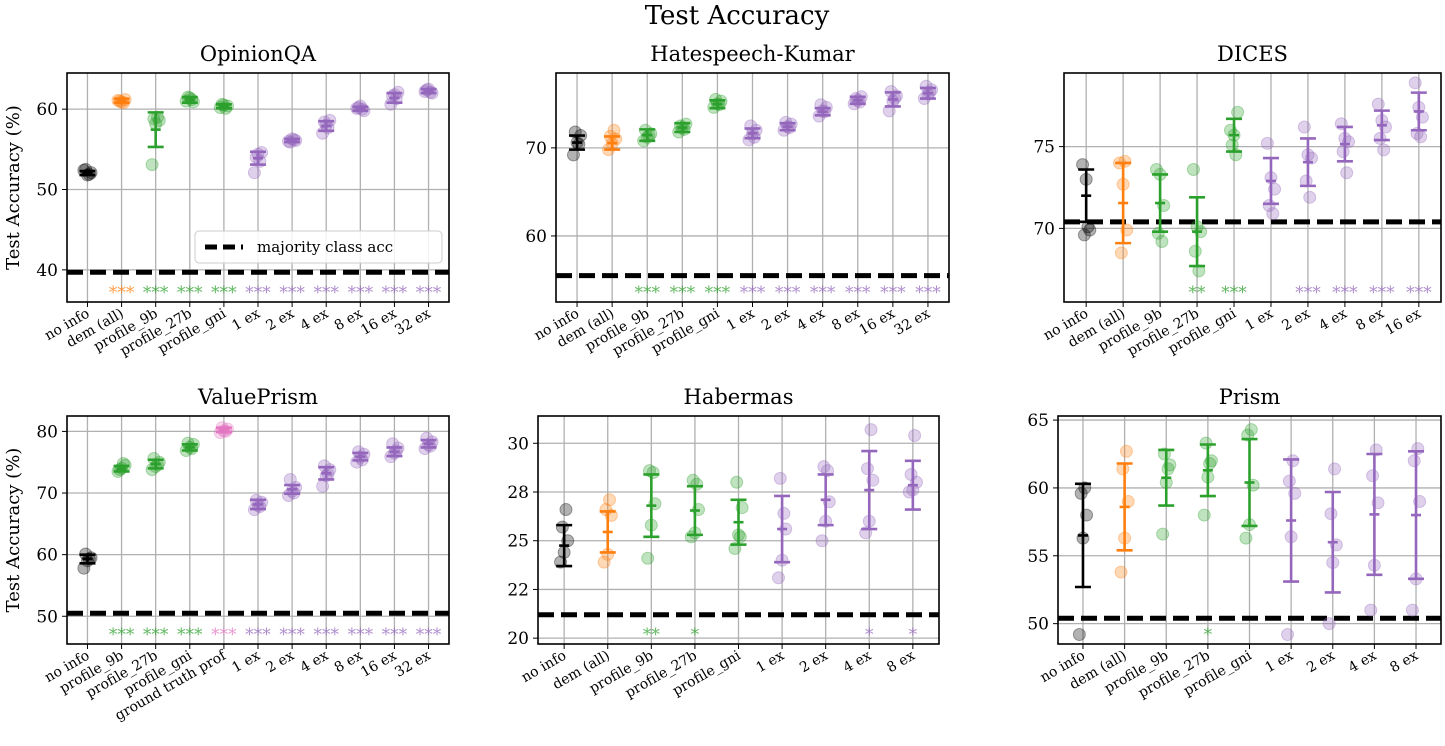 The image size is (1445, 746). What do you see at coordinates (325, 247) in the screenshot?
I see `legend-label: majority class acc` at bounding box center [325, 247].